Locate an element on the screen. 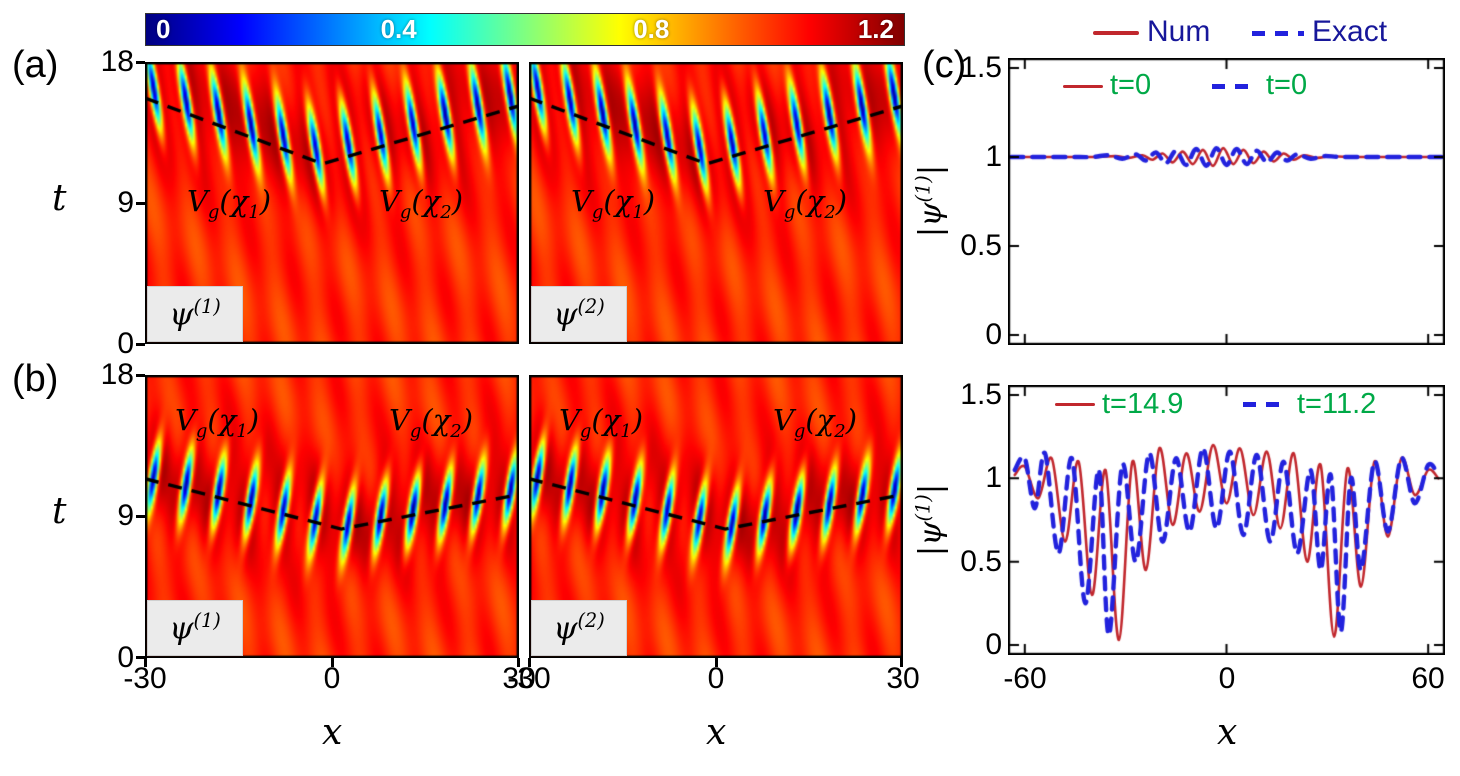  line-chart-top-canvas is located at coordinates (1226, 201).